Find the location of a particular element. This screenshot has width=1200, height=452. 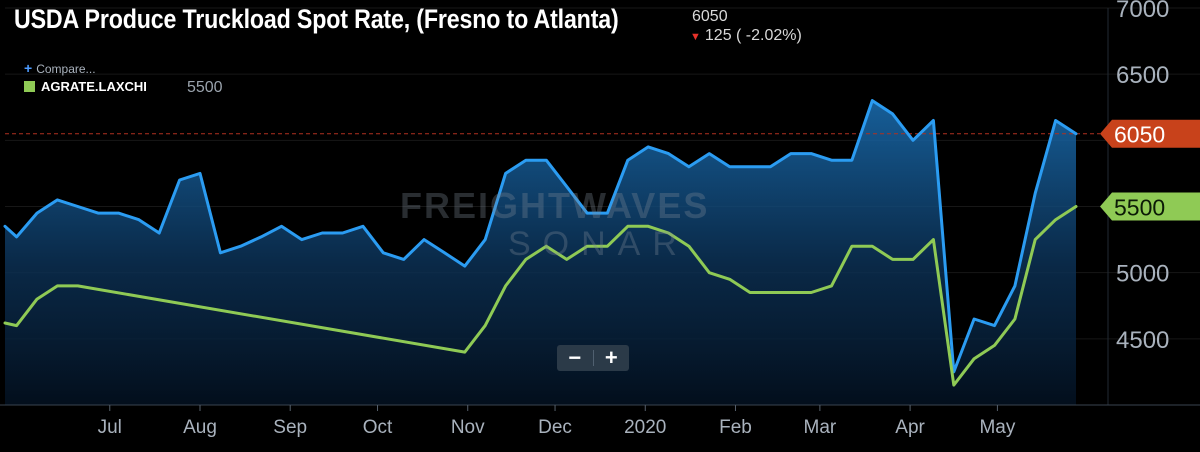

change-text: 125 ( -2.02%) is located at coordinates (753, 35).